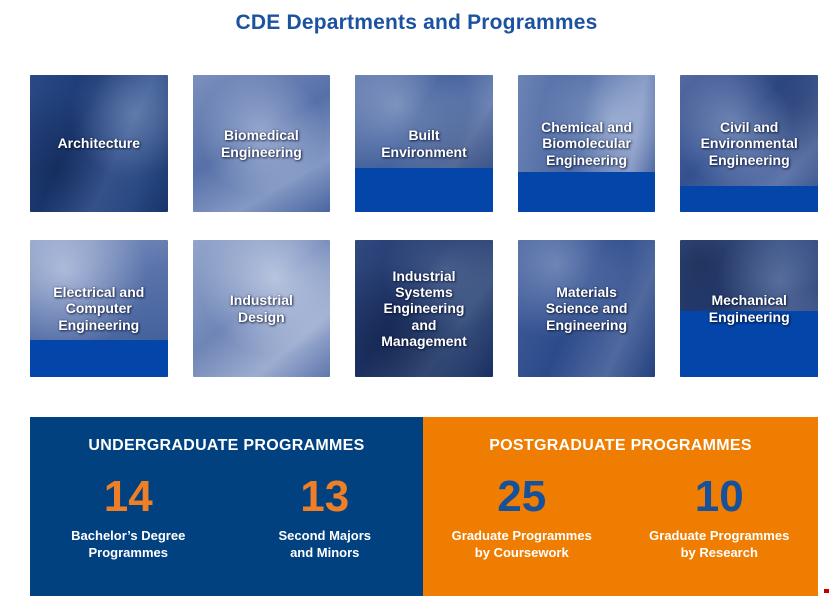 Image resolution: width=833 pixels, height=596 pixels. Describe the element at coordinates (128, 496) in the screenshot. I see `stat-value: 14` at that location.